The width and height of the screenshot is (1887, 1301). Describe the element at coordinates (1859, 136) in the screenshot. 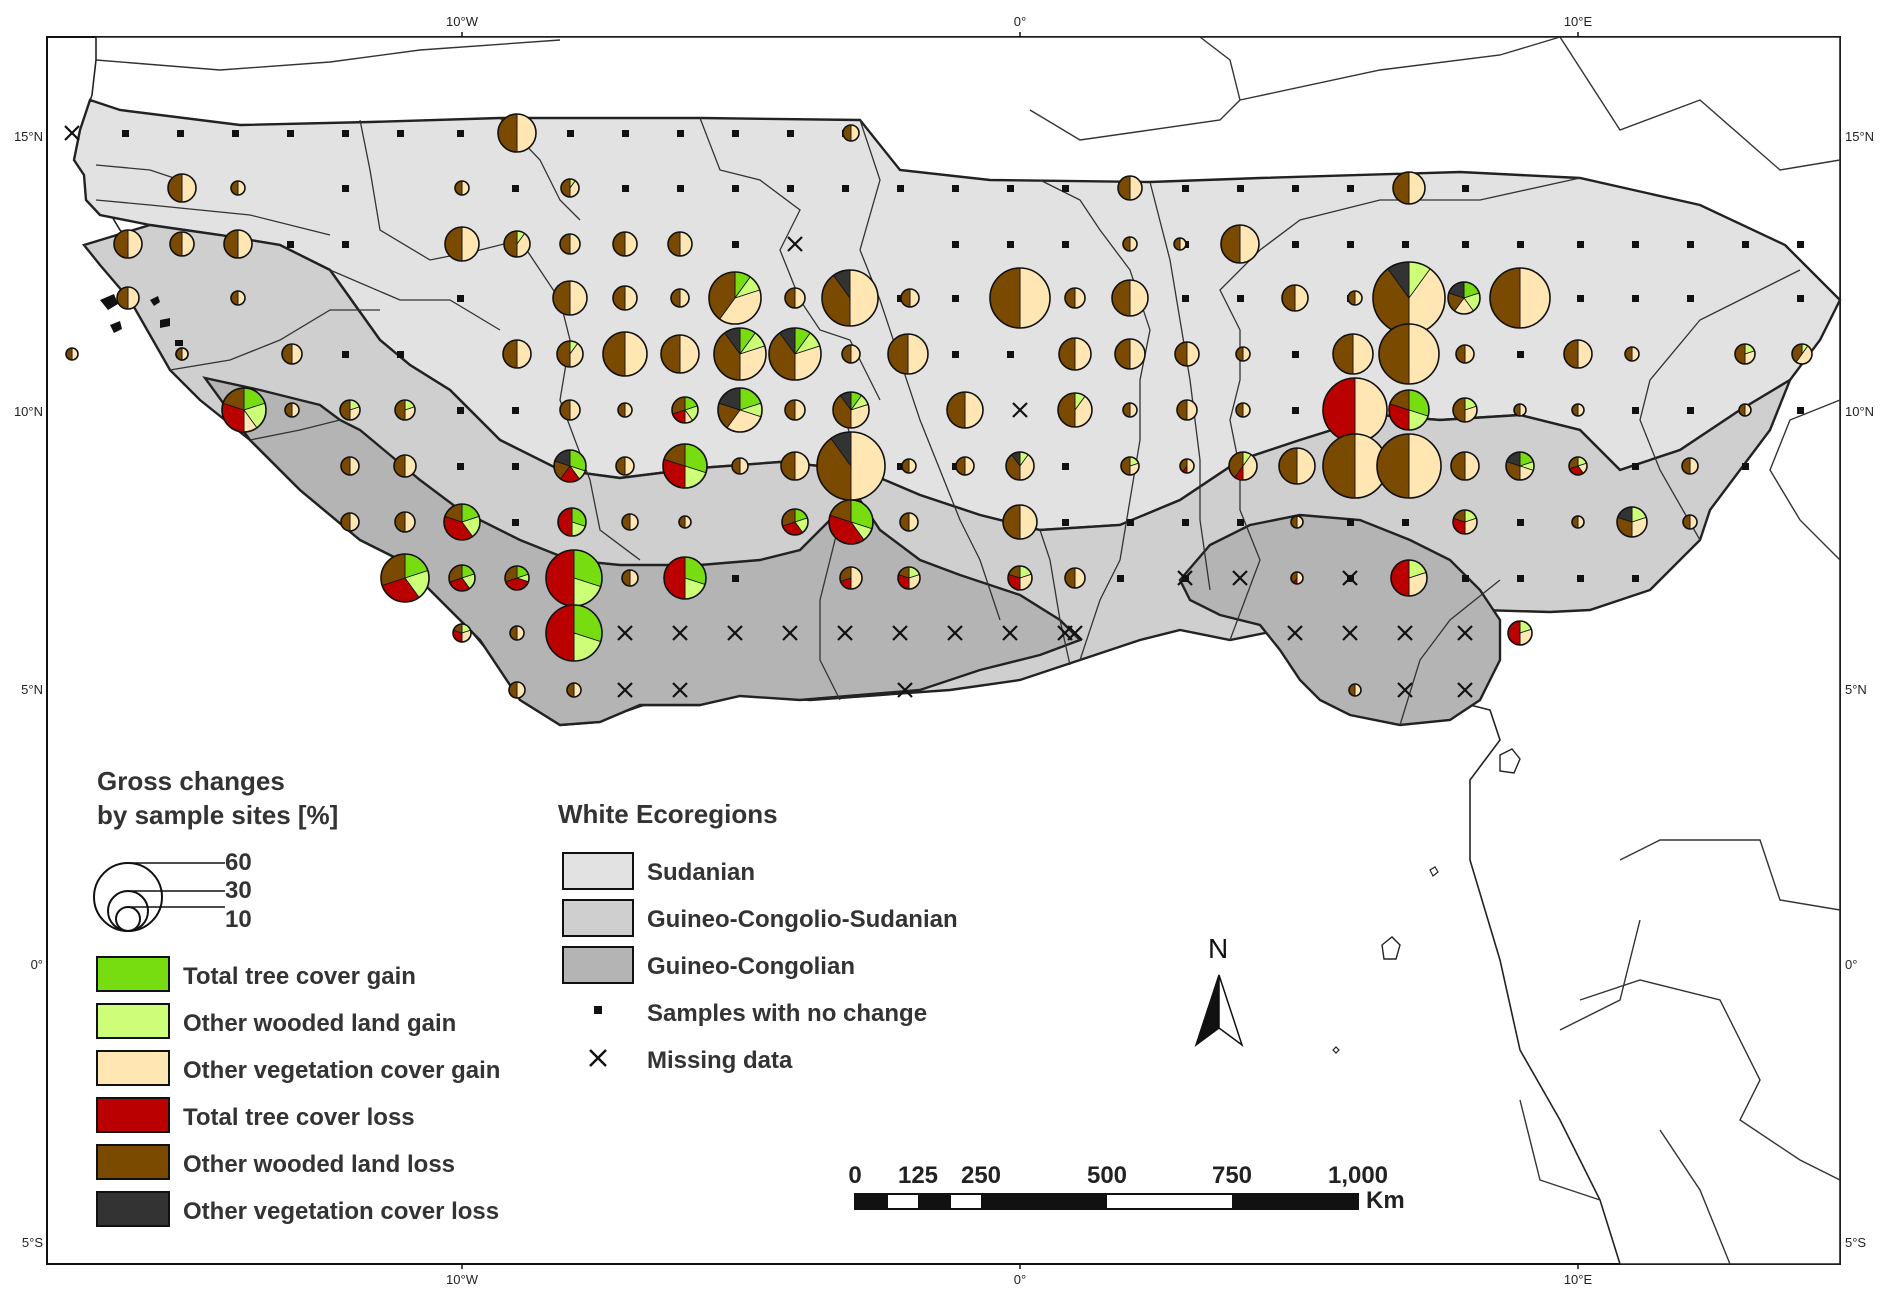

I see `right-lat-label: 15°N` at that location.